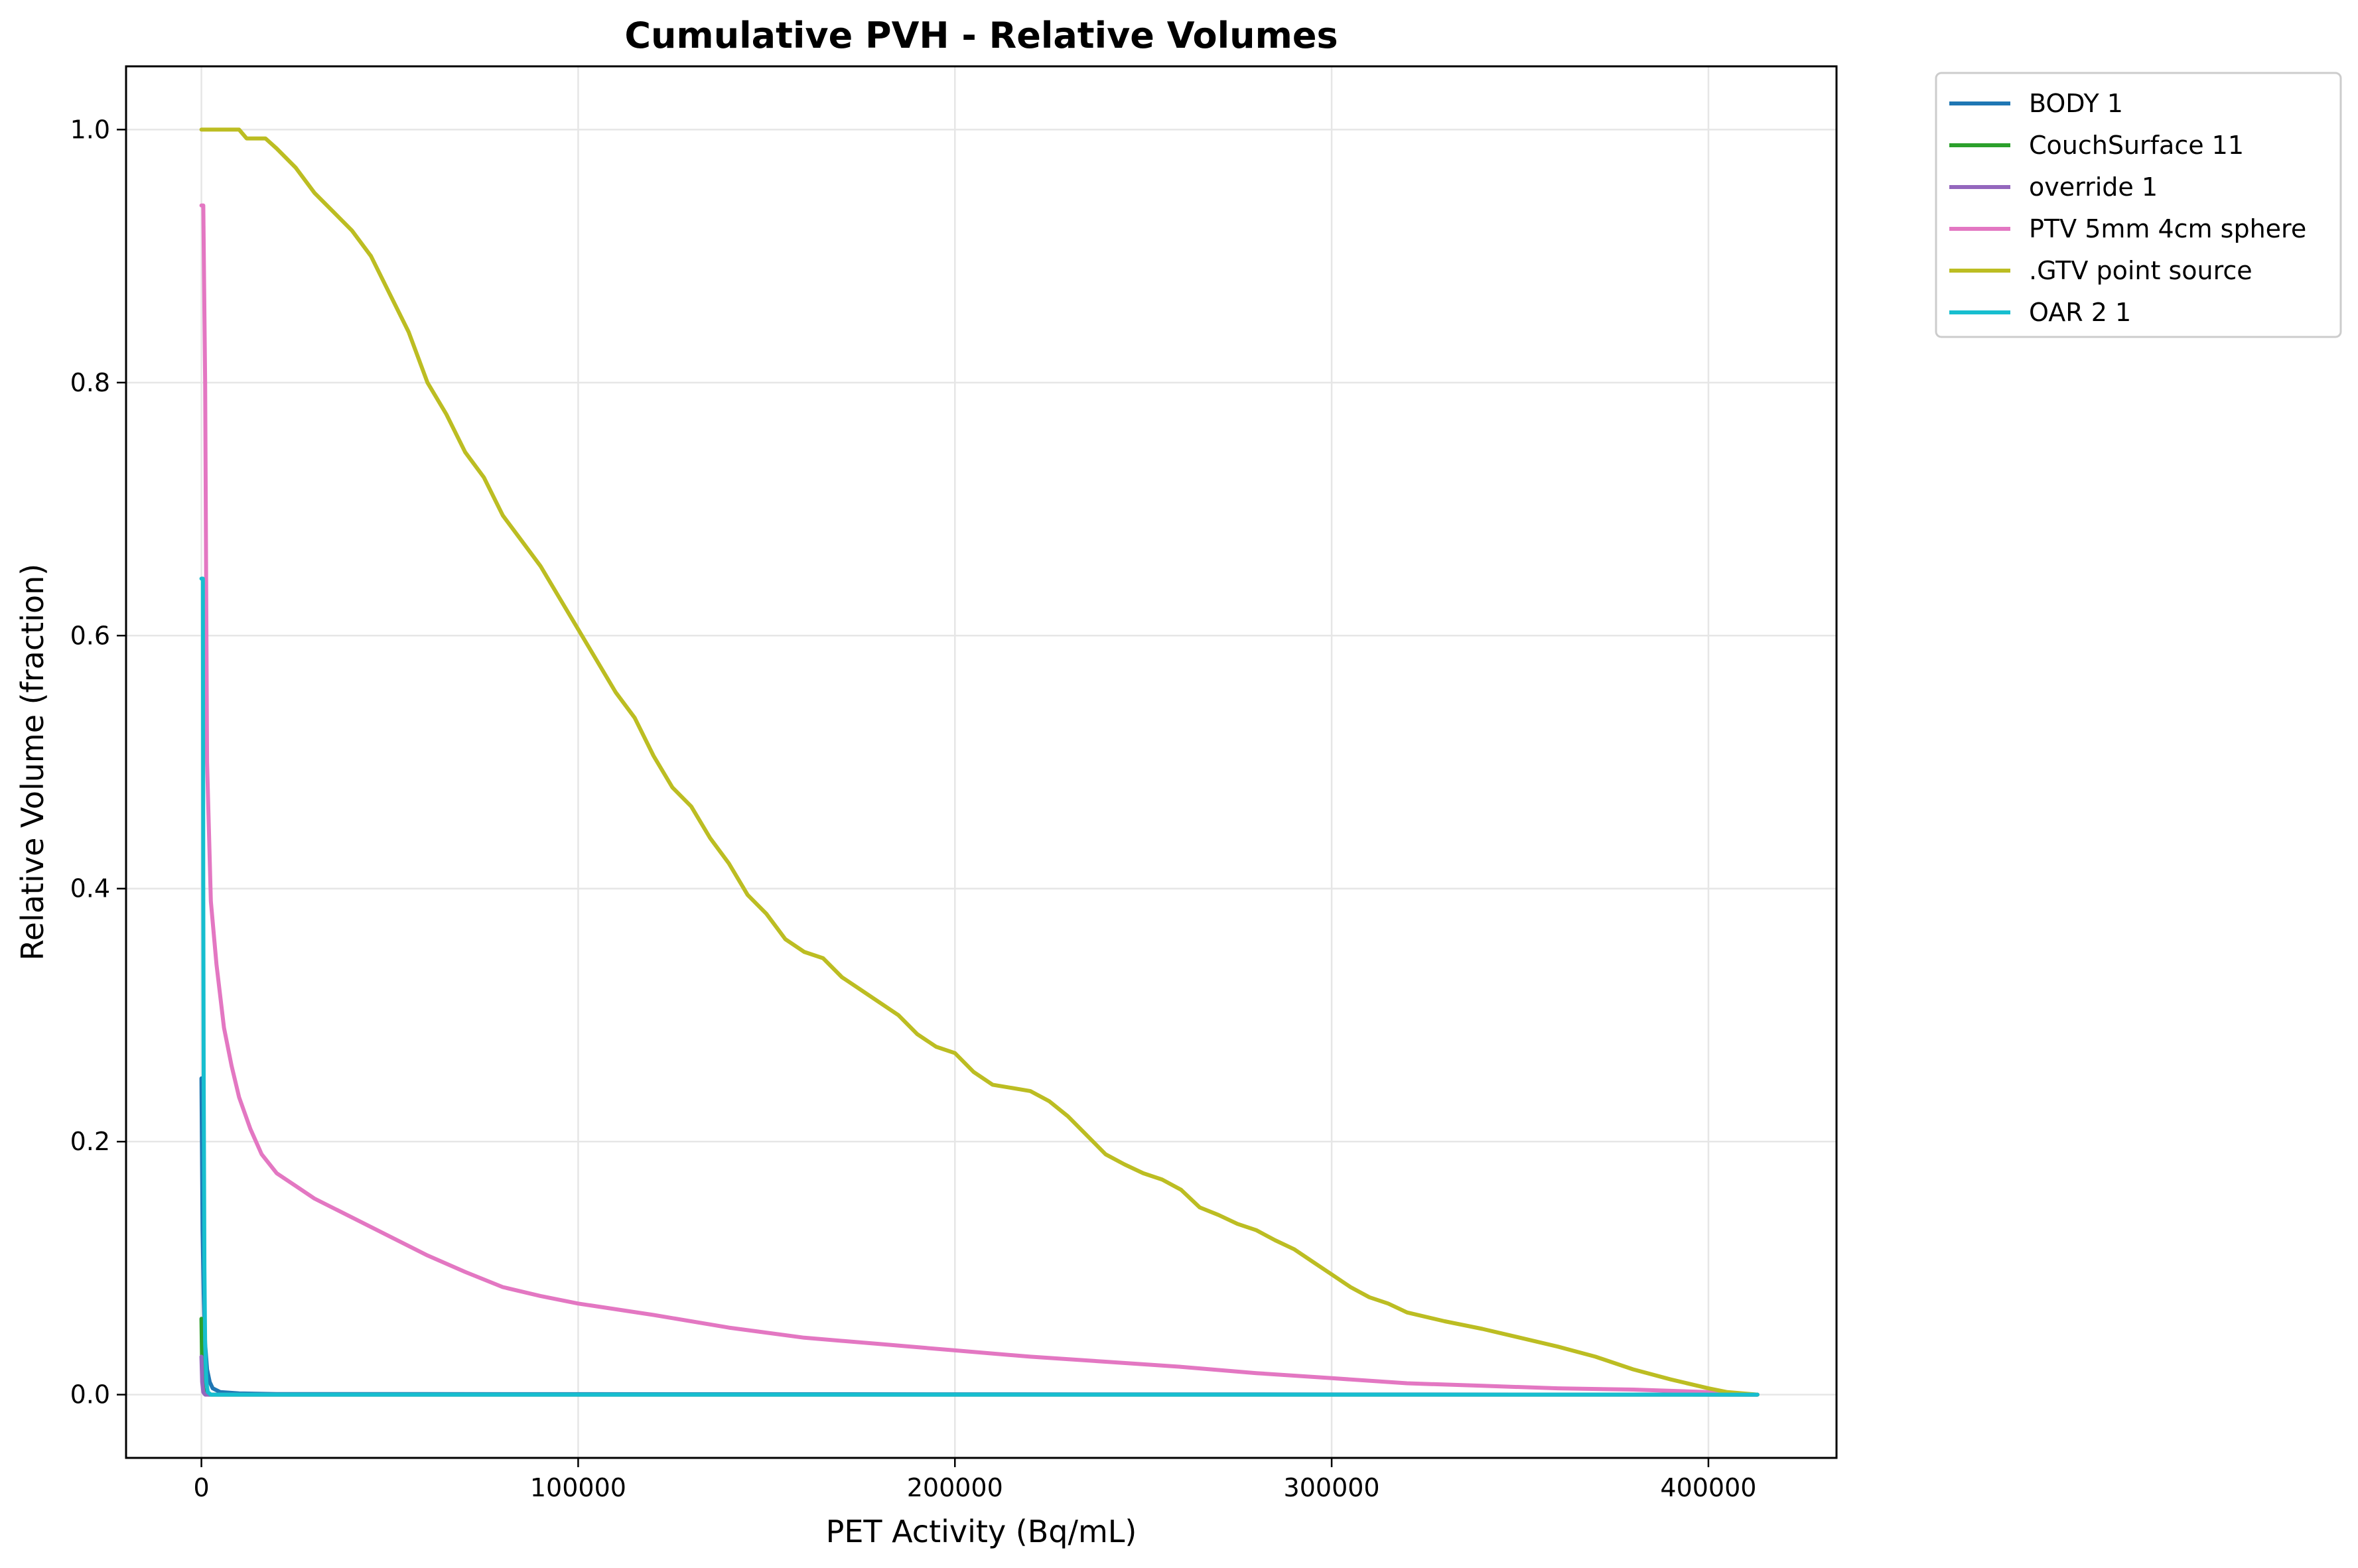  What do you see at coordinates (90, 1141) in the screenshot?
I see `y-tick-label: 0.2` at bounding box center [90, 1141].